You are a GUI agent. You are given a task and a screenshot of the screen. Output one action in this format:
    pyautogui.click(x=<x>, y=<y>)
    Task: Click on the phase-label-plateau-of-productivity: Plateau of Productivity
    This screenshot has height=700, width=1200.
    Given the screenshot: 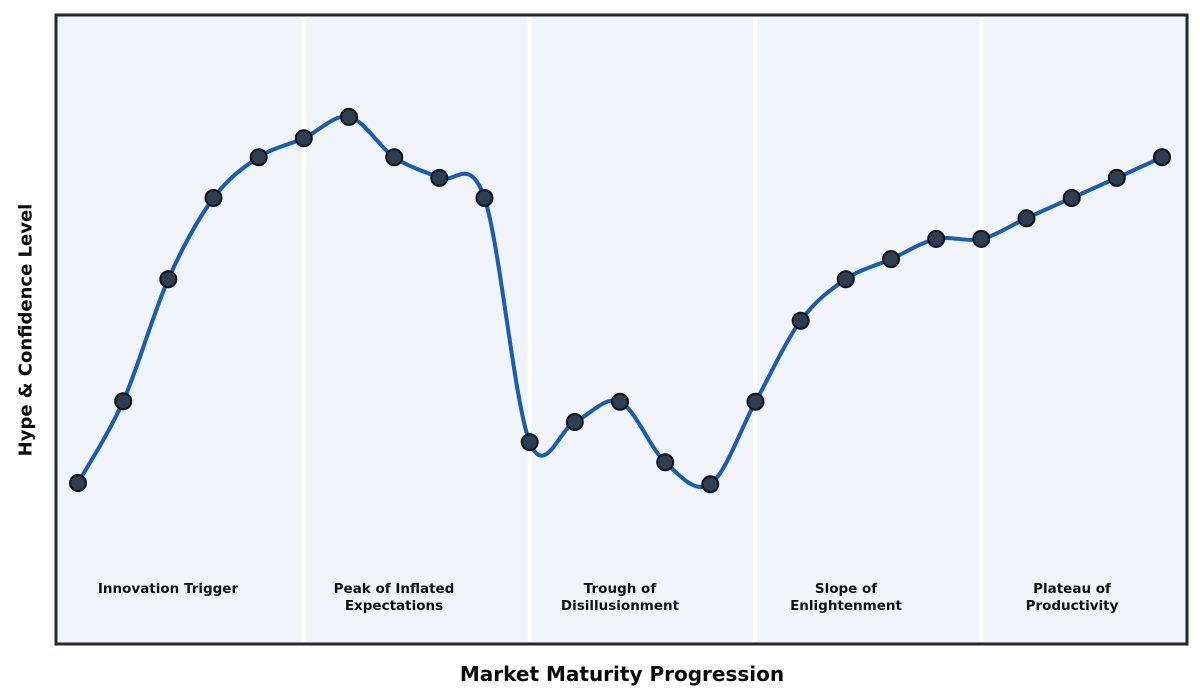 What is the action you would take?
    pyautogui.click(x=1072, y=597)
    